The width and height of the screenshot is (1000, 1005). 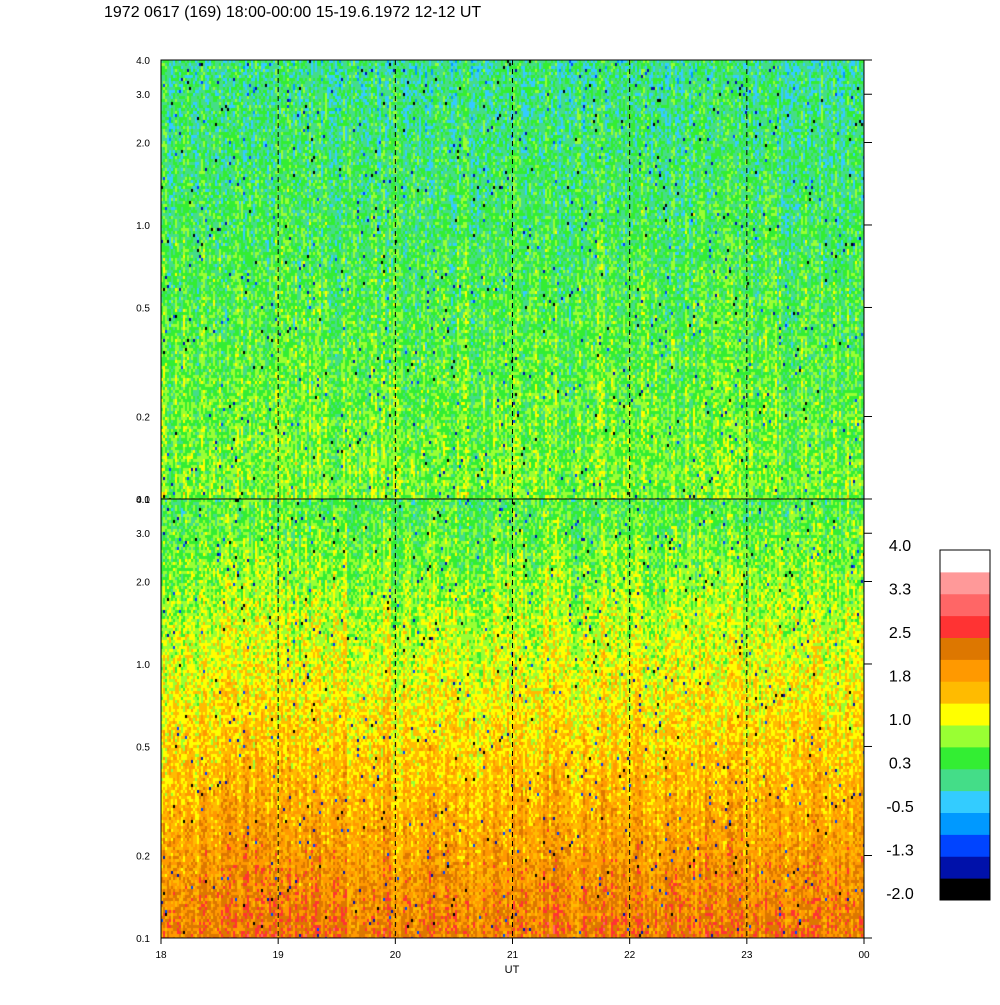 I want to click on x-tick-label: 00, so click(x=864, y=955).